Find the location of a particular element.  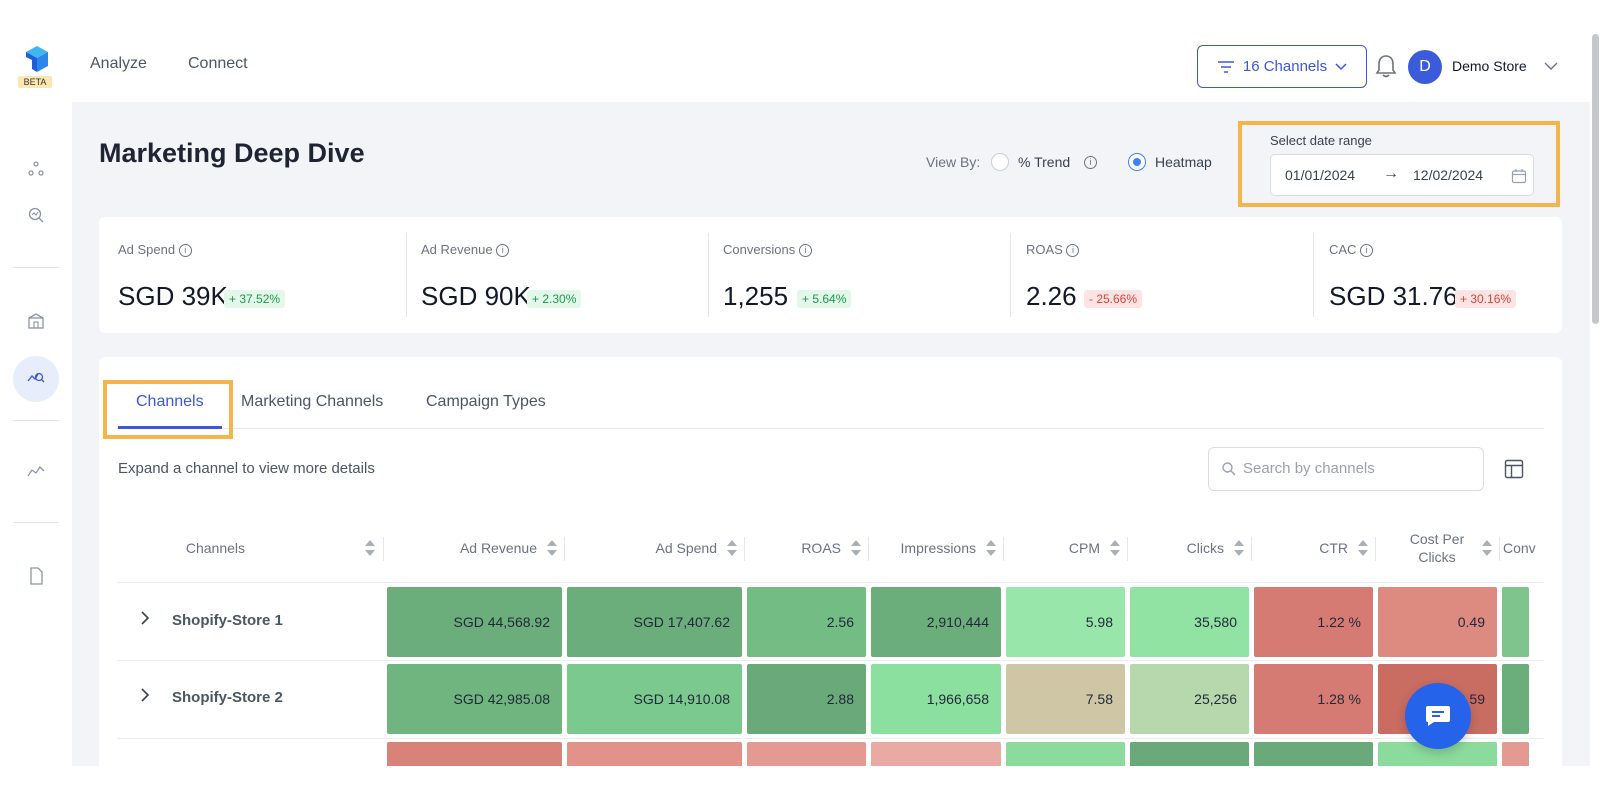

sidebar-divider is located at coordinates (36, 522).